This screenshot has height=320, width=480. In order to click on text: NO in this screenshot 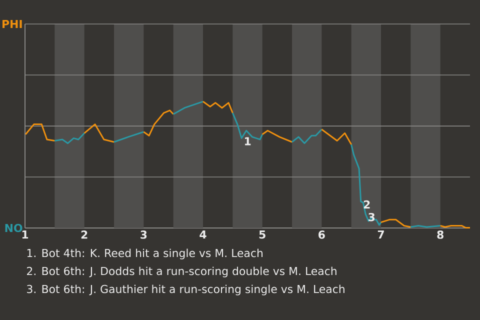, I will do `click(13, 228)`.